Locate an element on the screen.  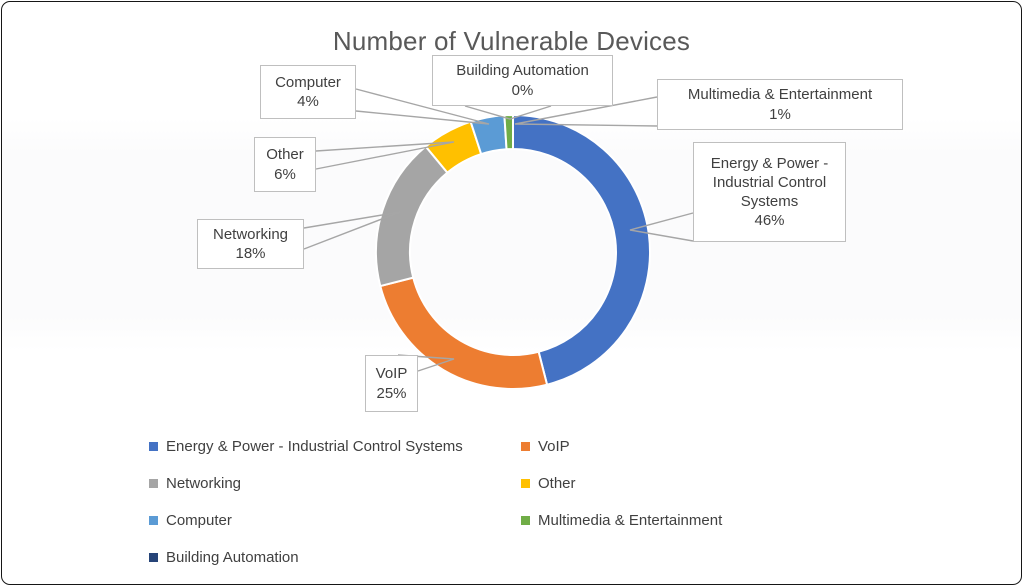
donut-slices is located at coordinates (513, 251).